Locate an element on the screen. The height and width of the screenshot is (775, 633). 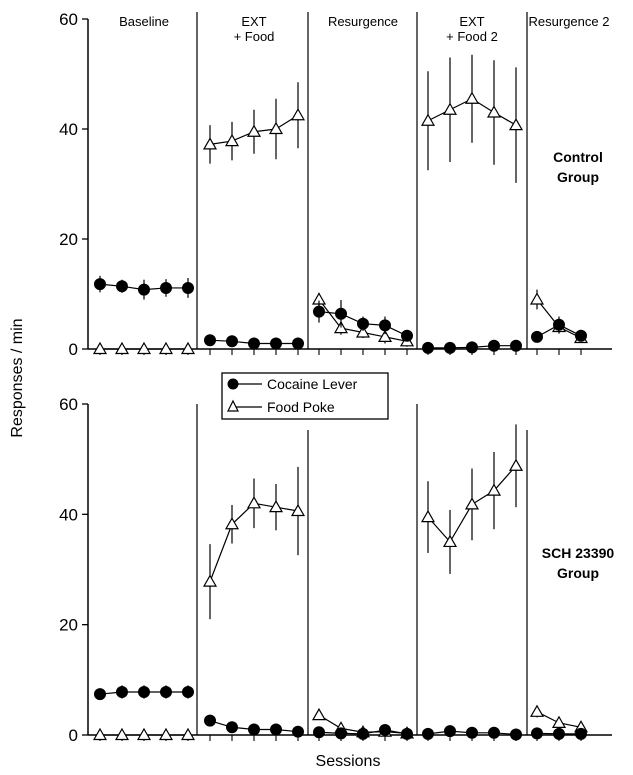
x-axis-label: Sessions is located at coordinates (348, 761).